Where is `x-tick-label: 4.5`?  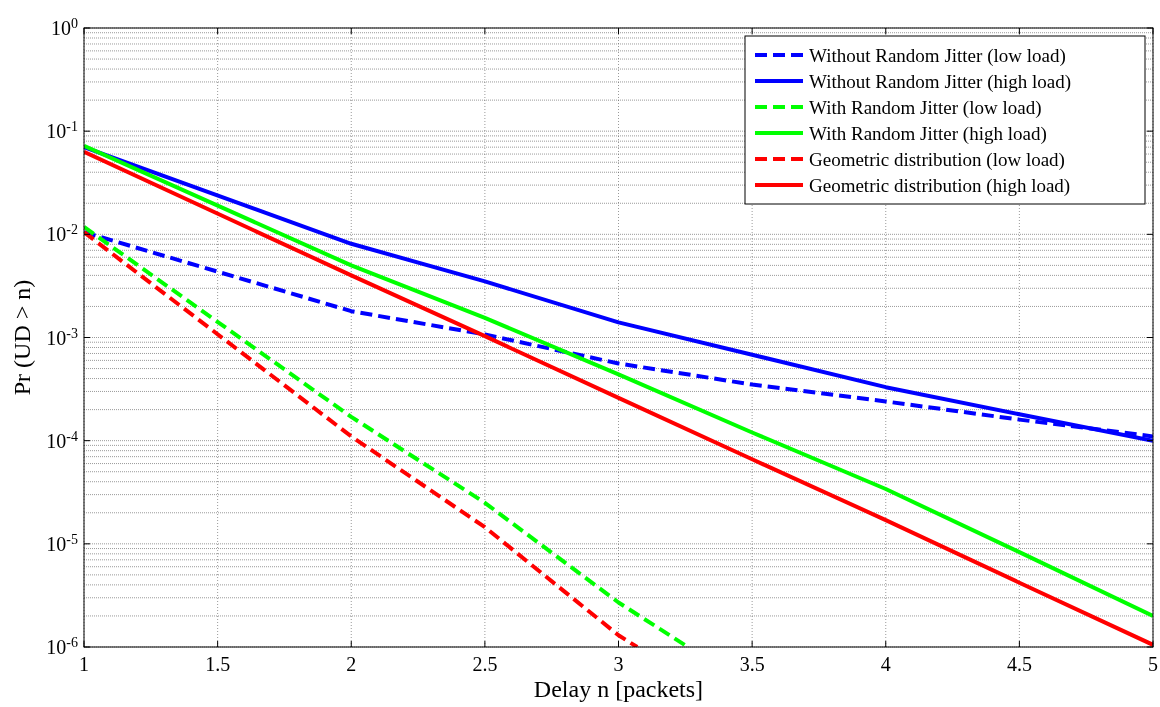
x-tick-label: 4.5 is located at coordinates (1019, 664).